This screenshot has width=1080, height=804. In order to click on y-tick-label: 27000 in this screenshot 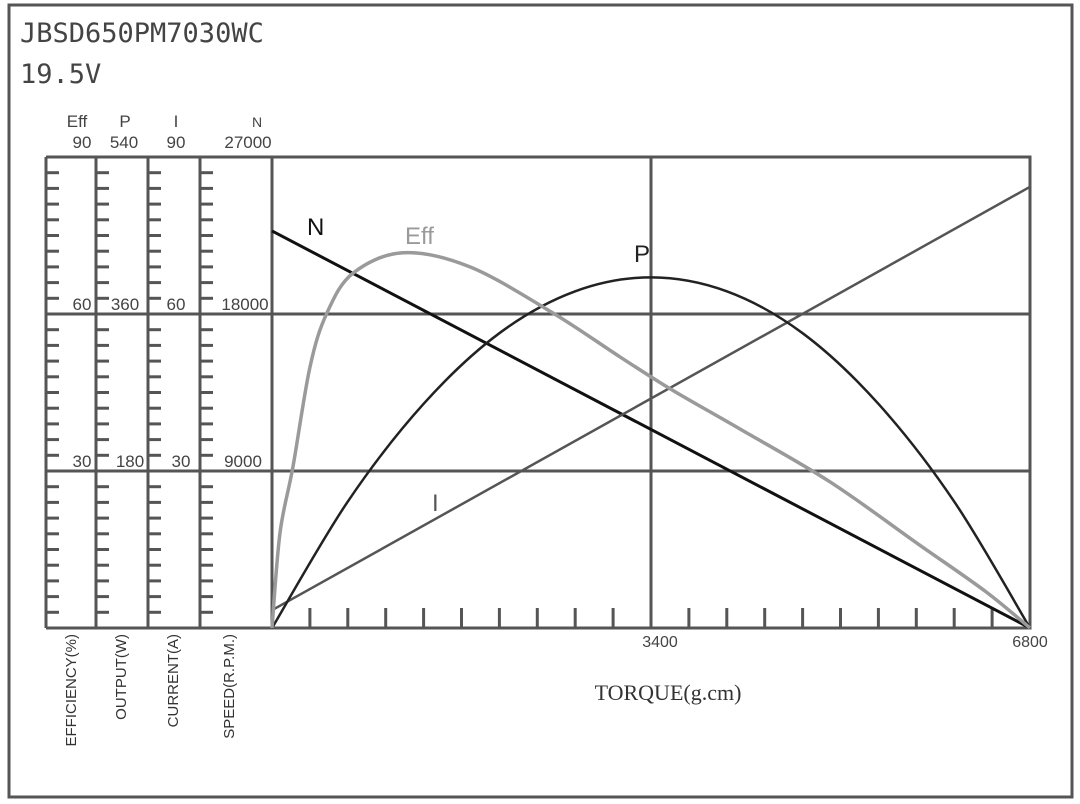, I will do `click(247, 142)`.